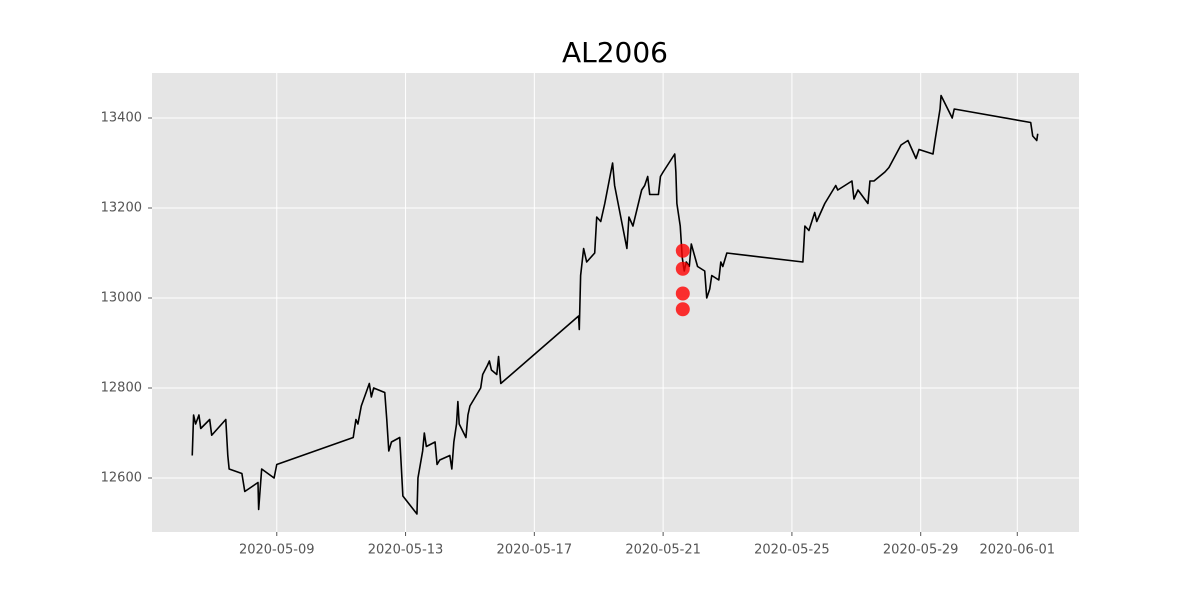 The width and height of the screenshot is (1200, 600). I want to click on x-tick-label: 2020-05-25, so click(792, 550).